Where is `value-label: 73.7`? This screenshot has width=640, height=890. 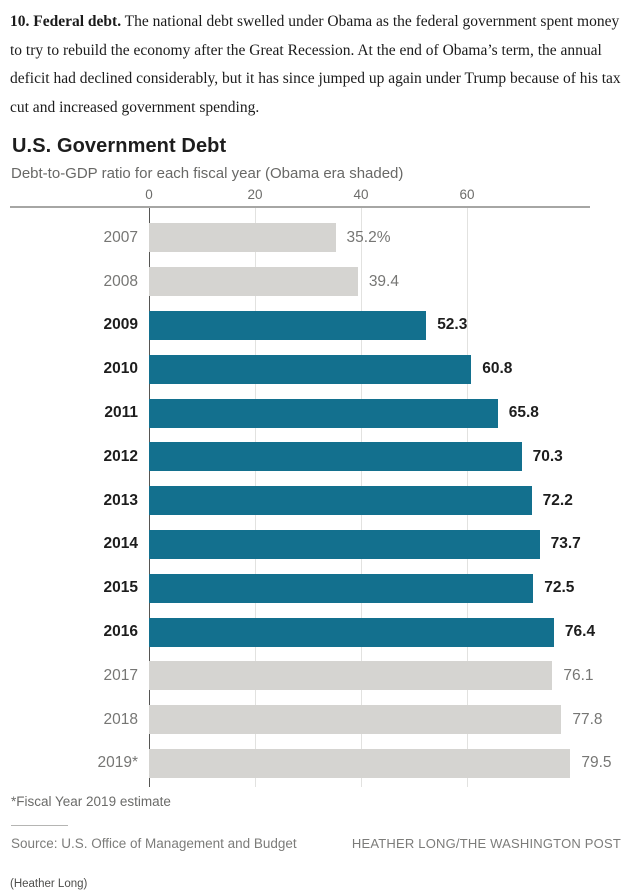
value-label: 73.7 is located at coordinates (565, 544).